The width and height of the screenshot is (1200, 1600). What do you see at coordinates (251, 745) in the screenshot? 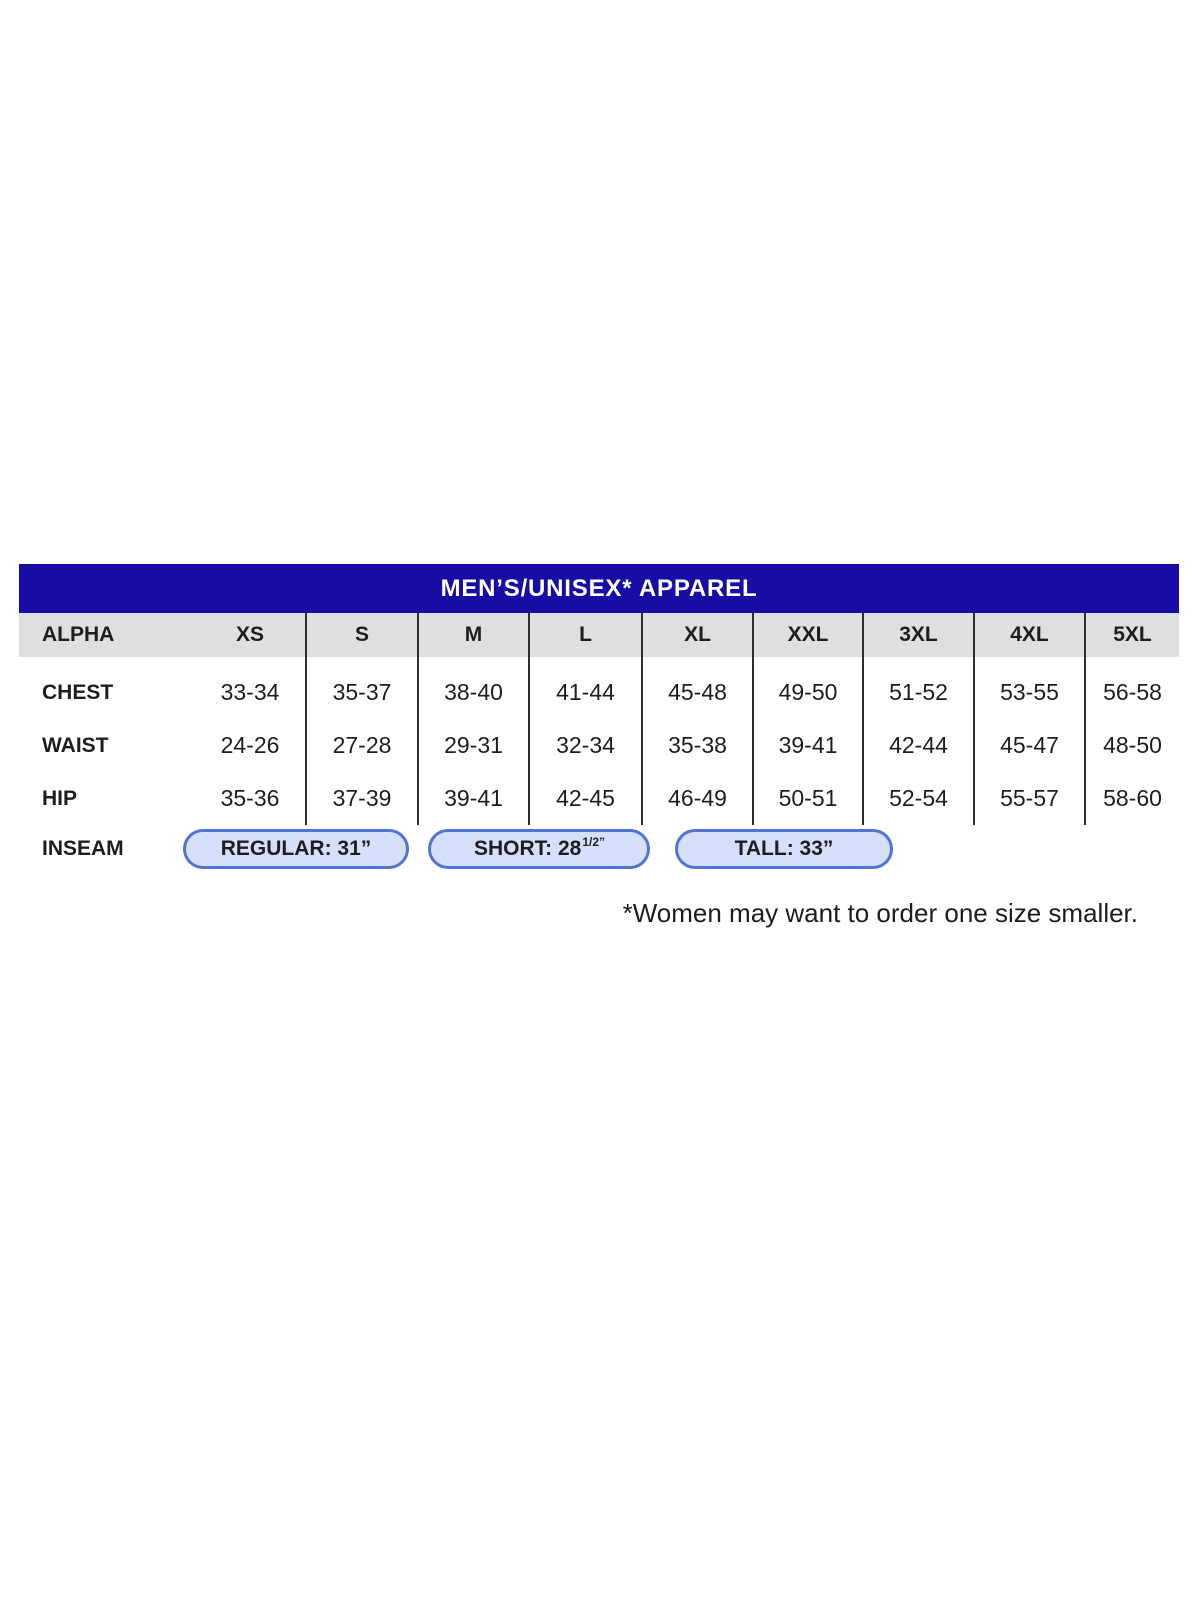
I see `table-cell: 24-26` at bounding box center [251, 745].